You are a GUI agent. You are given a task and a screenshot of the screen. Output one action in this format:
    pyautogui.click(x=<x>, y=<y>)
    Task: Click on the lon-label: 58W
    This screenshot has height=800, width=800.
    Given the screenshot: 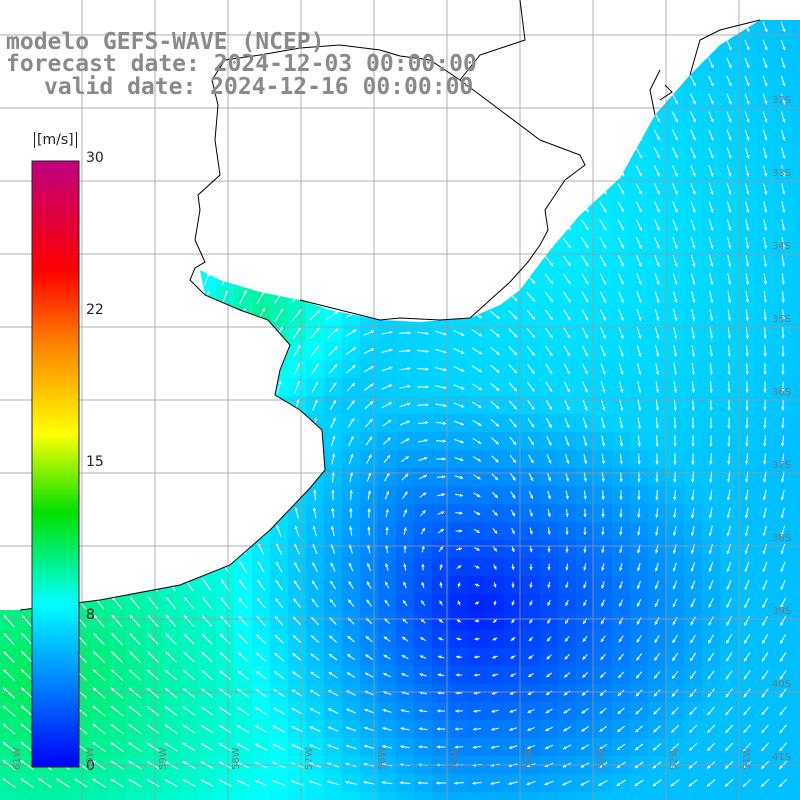 What is the action you would take?
    pyautogui.click(x=236, y=758)
    